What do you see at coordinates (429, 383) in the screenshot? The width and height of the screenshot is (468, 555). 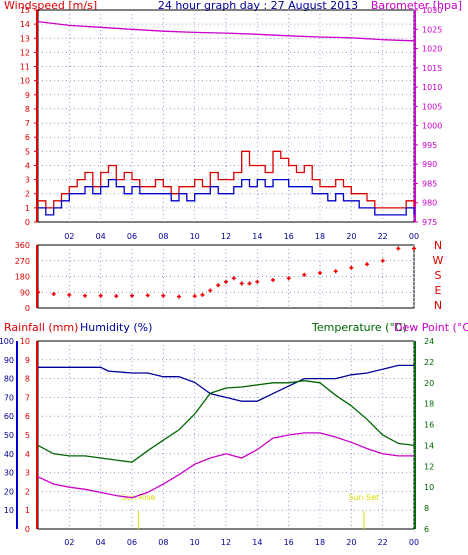 I see `temperature-tick-label: 20` at bounding box center [429, 383].